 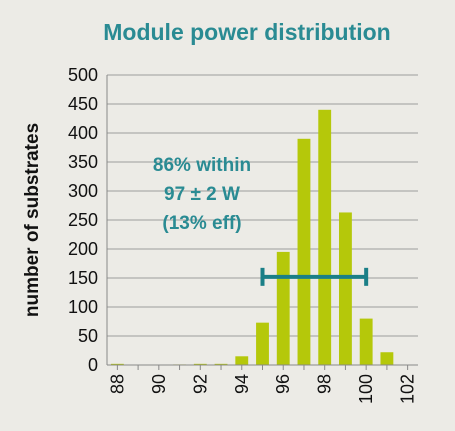 What do you see at coordinates (202, 165) in the screenshot?
I see `annotation-line-1: 86% within` at bounding box center [202, 165].